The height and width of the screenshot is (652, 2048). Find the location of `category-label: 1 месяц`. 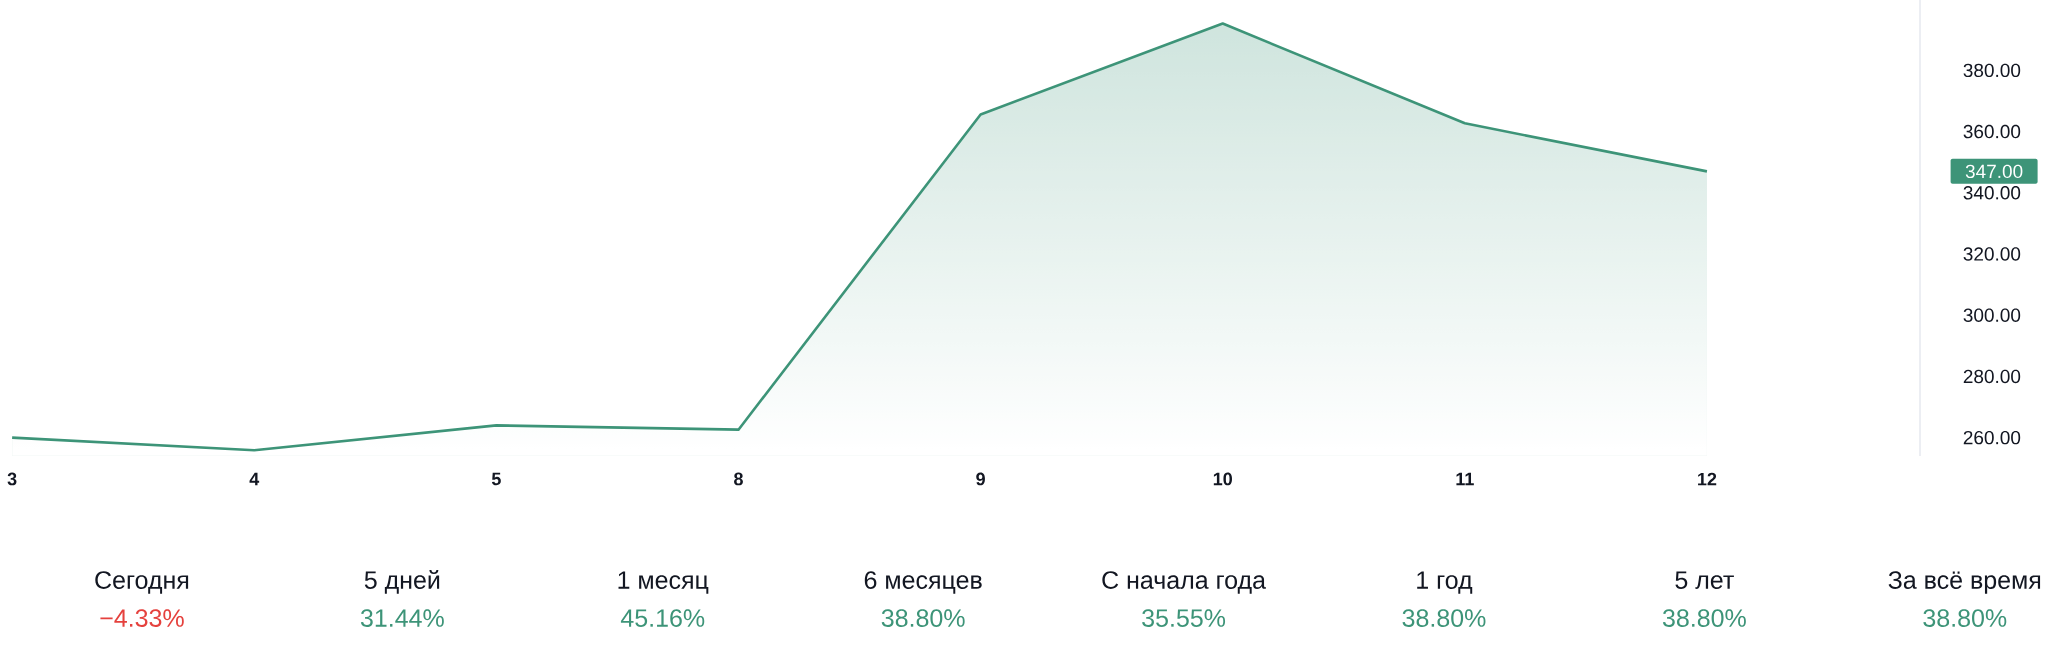

category-label: 1 месяц is located at coordinates (663, 582).